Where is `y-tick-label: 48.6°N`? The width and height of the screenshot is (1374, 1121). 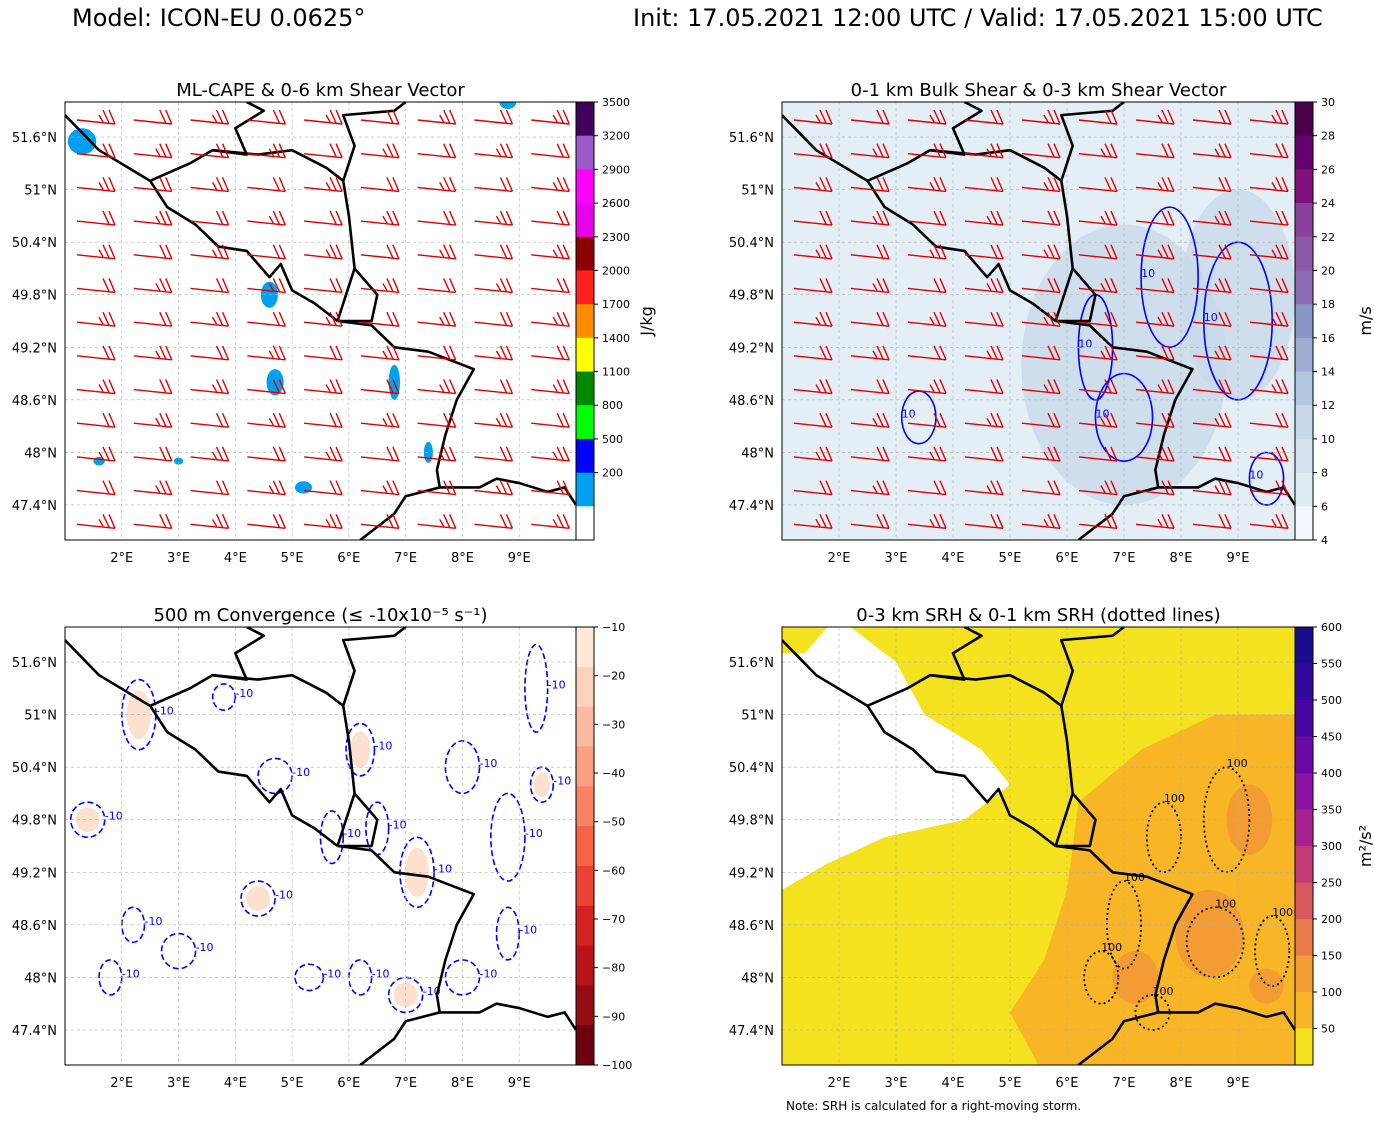
y-tick-label: 48.6°N is located at coordinates (751, 926).